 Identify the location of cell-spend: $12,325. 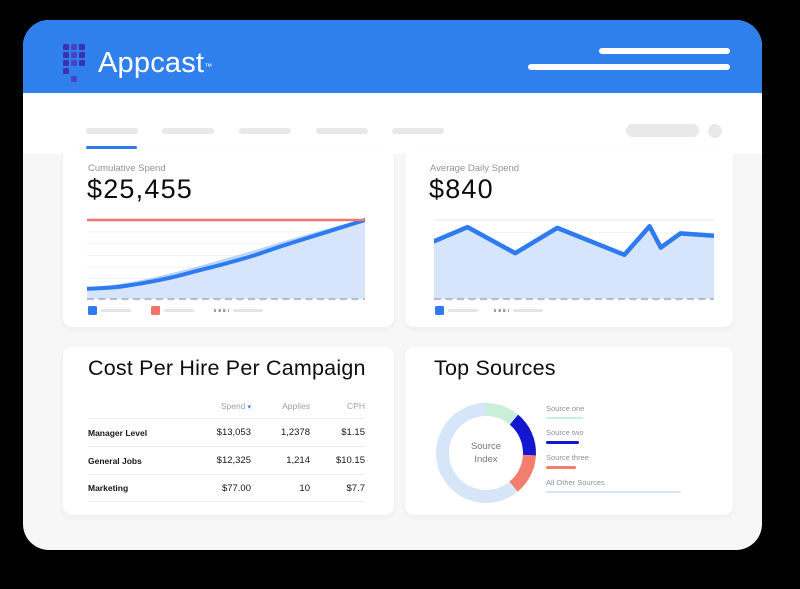
(233, 460).